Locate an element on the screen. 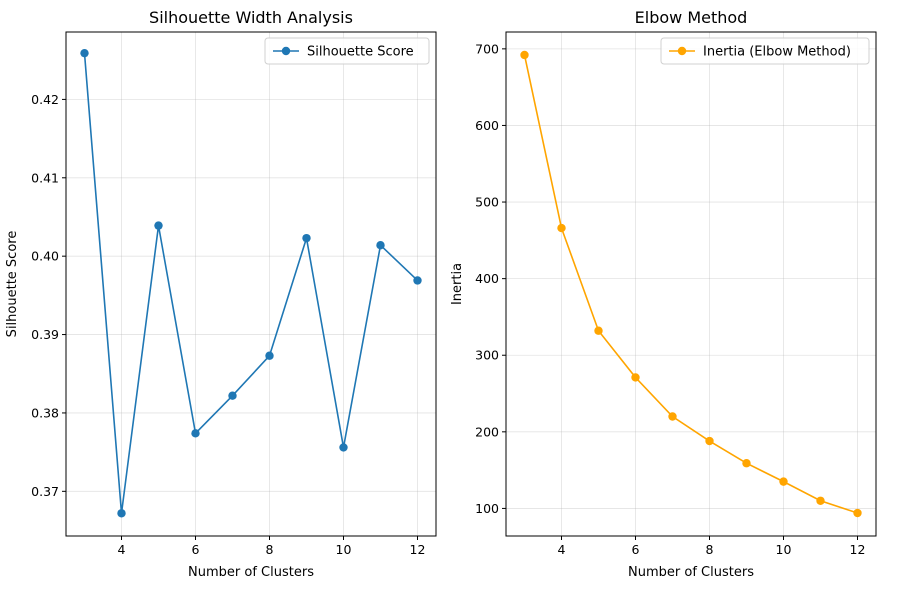 The height and width of the screenshot is (603, 918). y-tick-label: 400 is located at coordinates (487, 278).